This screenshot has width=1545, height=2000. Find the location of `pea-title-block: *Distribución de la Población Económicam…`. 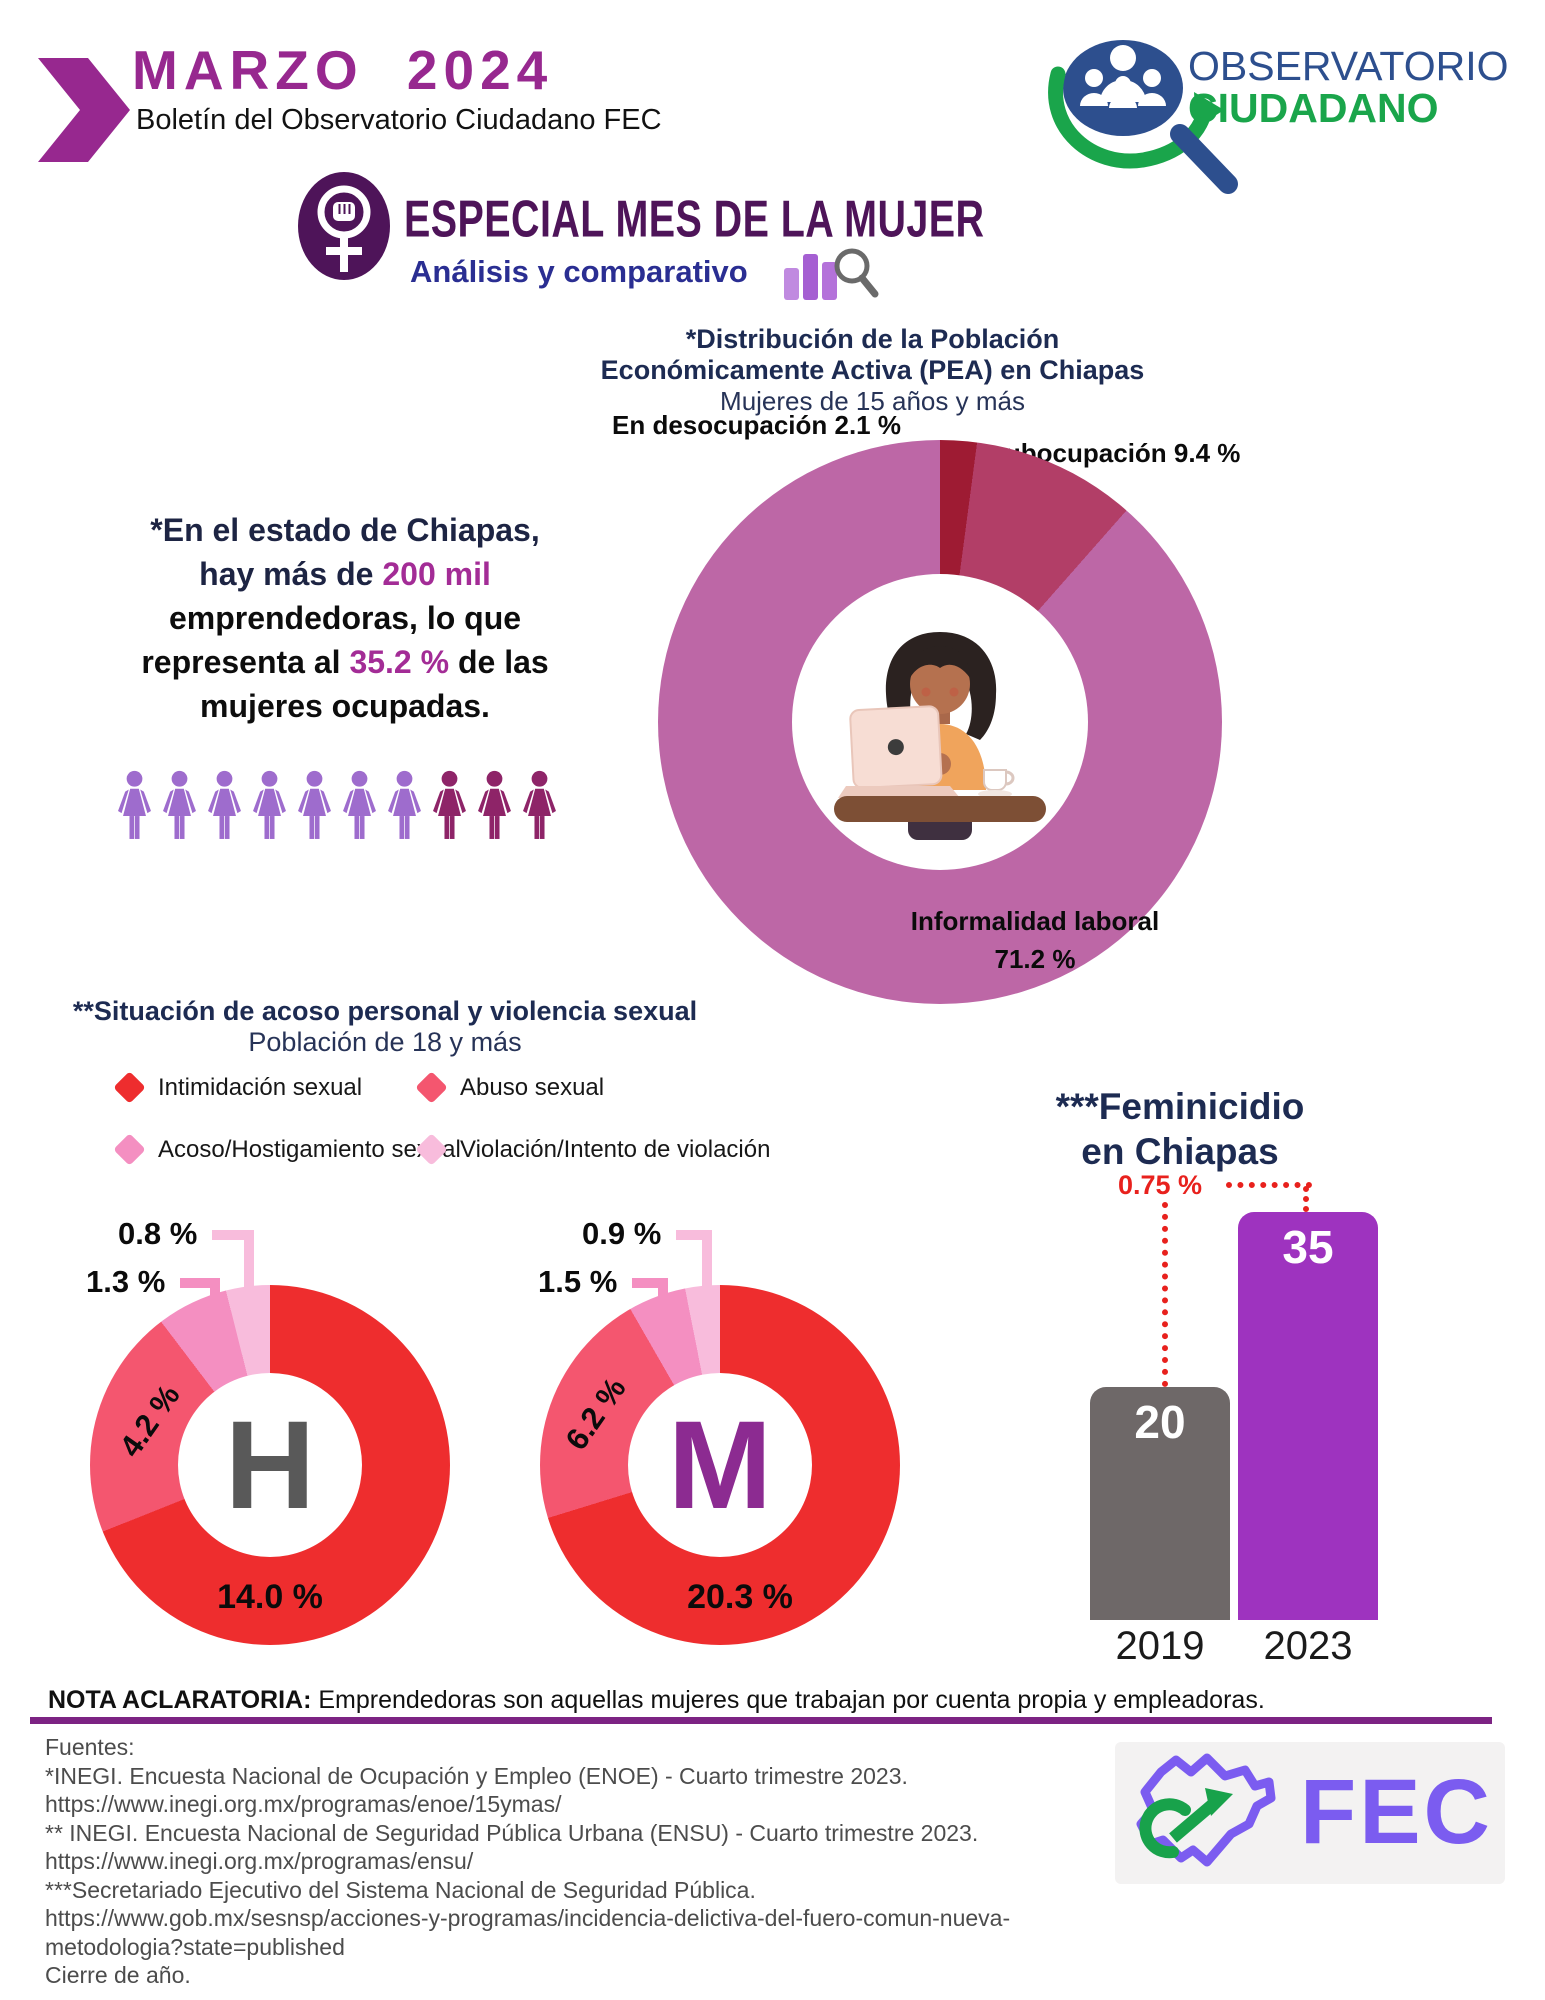

pea-title-block: *Distribución de la Población Económicam… is located at coordinates (872, 370).